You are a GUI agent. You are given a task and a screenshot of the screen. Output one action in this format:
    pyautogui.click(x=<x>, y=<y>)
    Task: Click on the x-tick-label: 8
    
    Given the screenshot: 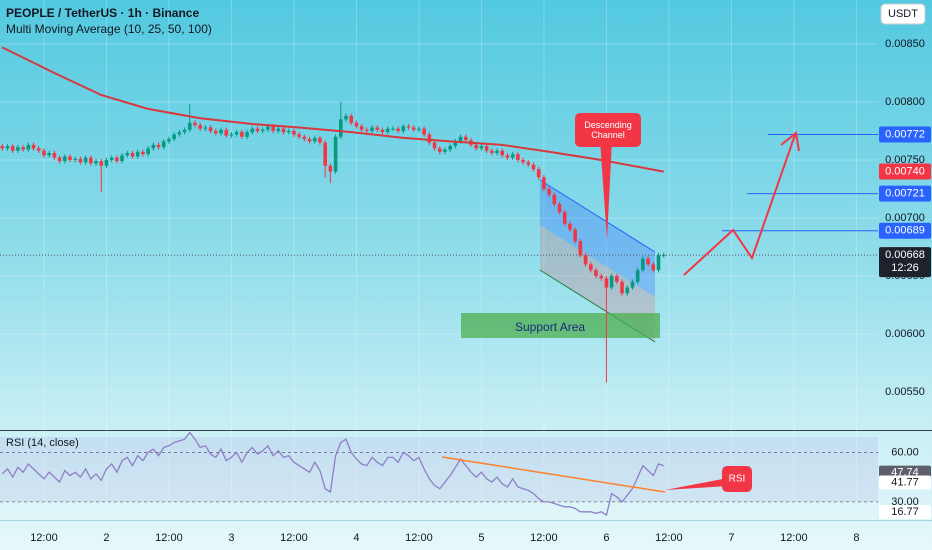 What is the action you would take?
    pyautogui.click(x=856, y=538)
    